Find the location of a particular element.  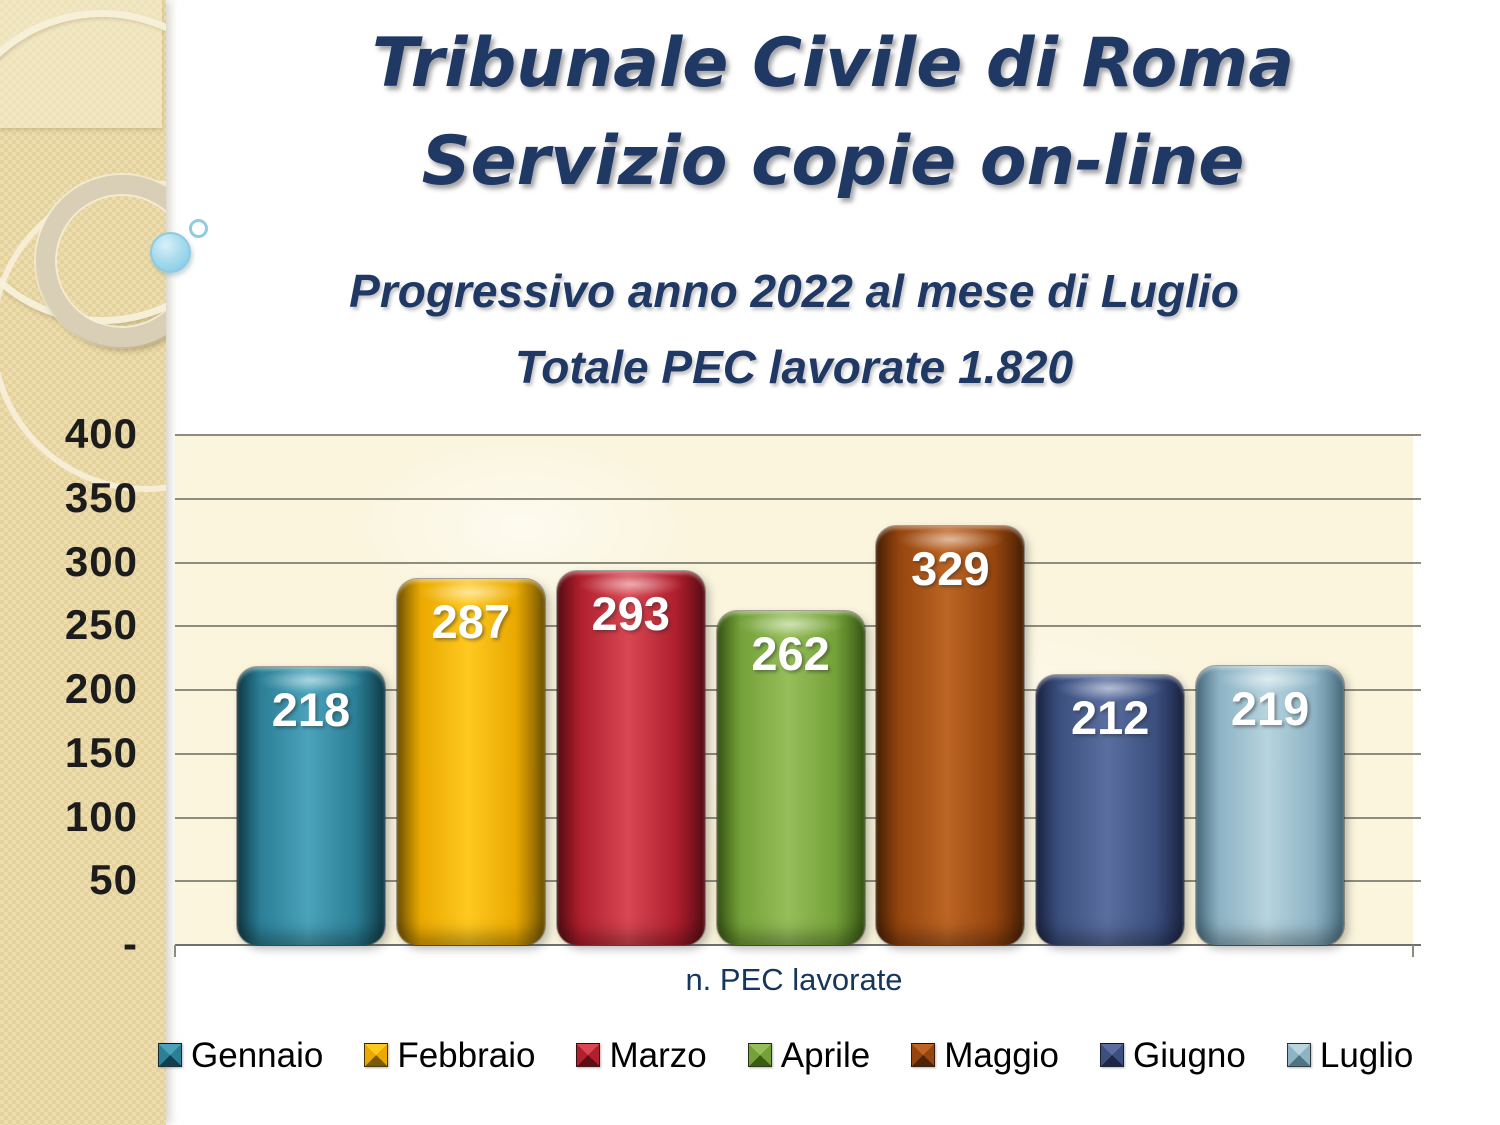

legend-label: Maggio is located at coordinates (1001, 1055).